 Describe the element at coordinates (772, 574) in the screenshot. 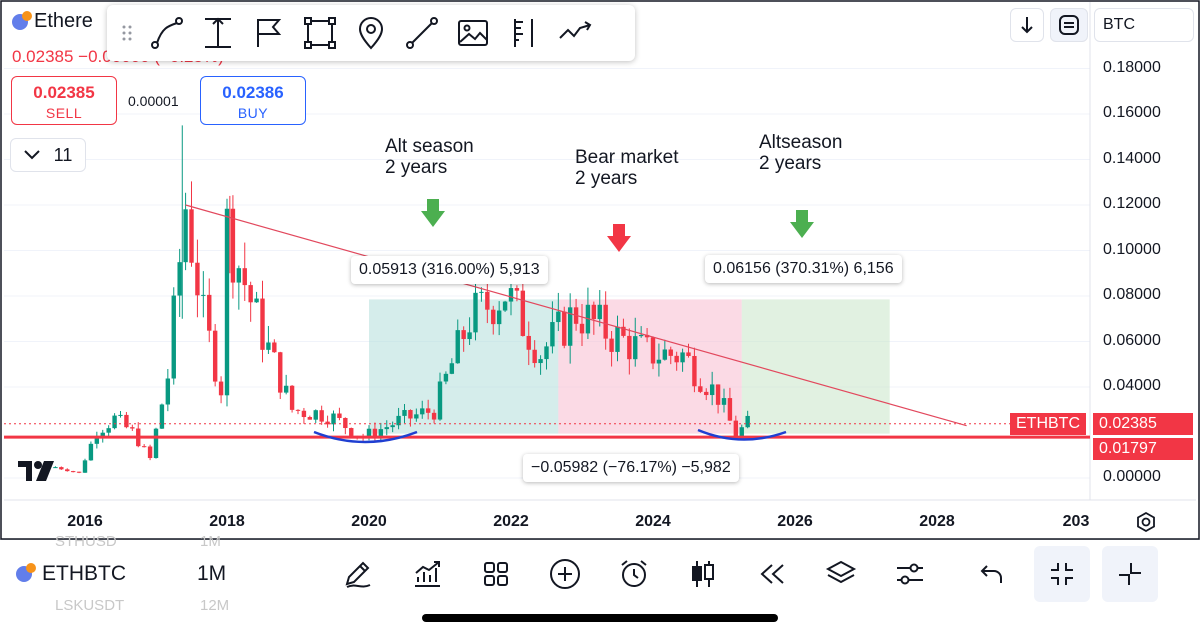

I see `replay-button` at that location.